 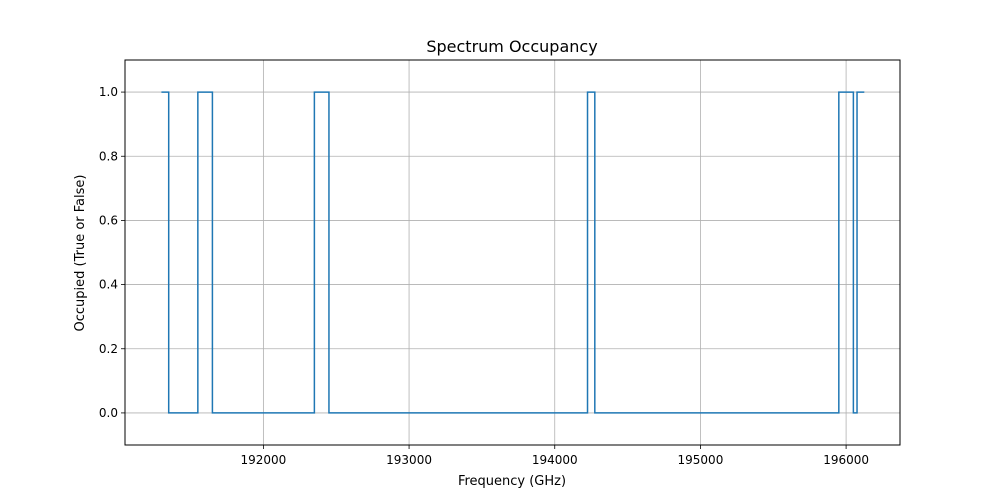 What do you see at coordinates (108, 349) in the screenshot?
I see `y-tick-label: 0.2` at bounding box center [108, 349].